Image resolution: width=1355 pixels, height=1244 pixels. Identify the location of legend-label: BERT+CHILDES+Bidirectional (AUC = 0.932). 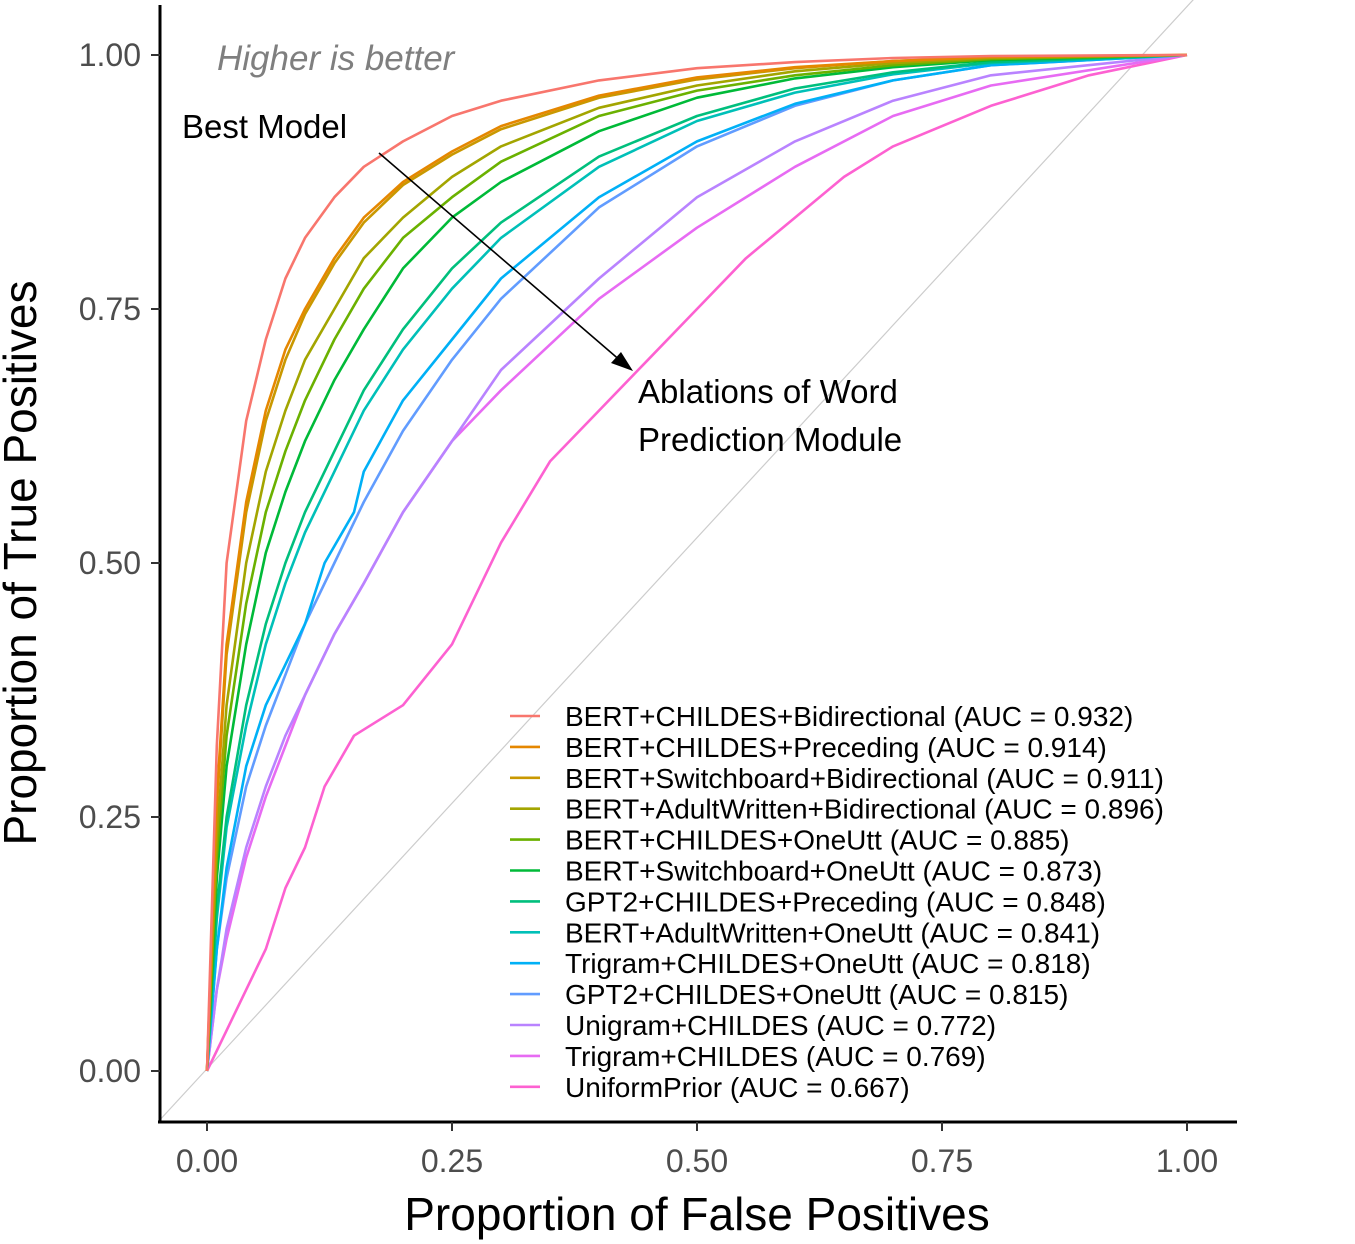
(849, 716).